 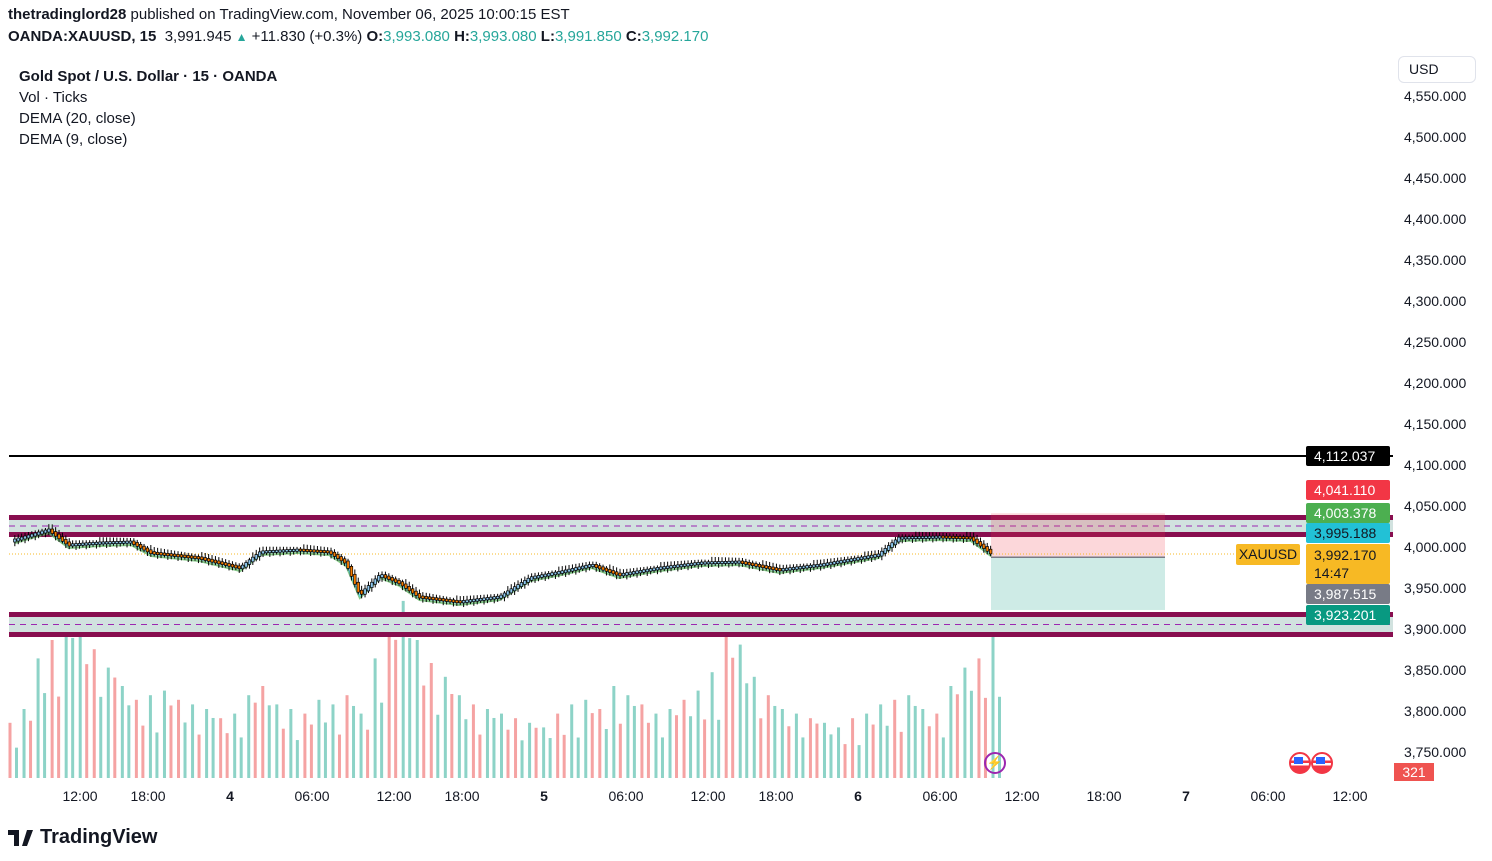 What do you see at coordinates (1435, 752) in the screenshot?
I see `price-tick: 3,750.000` at bounding box center [1435, 752].